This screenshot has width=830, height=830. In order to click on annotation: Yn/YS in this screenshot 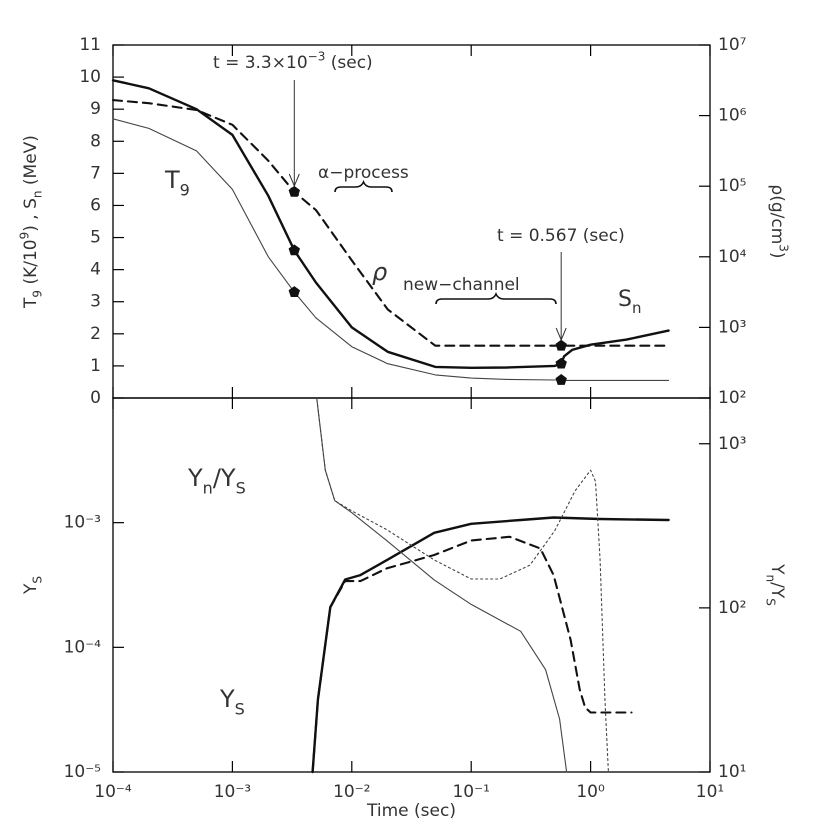, I will do `click(216, 481)`.